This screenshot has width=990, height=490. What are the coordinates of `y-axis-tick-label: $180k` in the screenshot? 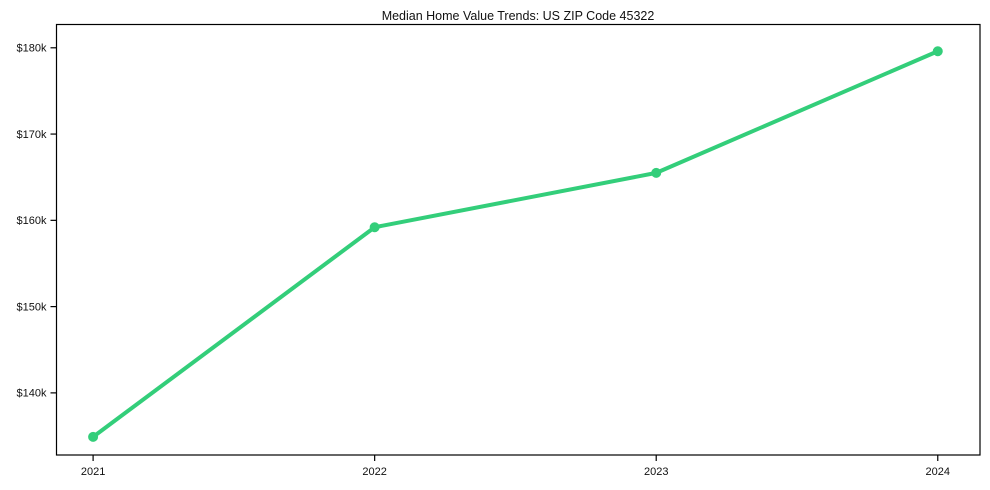 It's located at (32, 49).